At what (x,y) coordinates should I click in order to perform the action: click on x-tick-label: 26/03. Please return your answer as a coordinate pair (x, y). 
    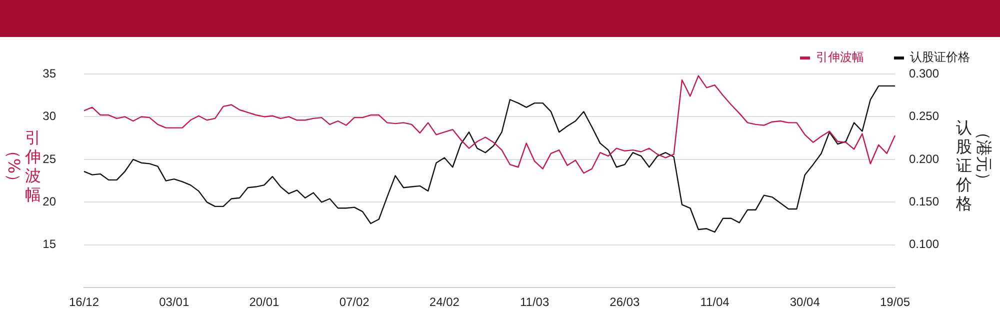
    Looking at the image, I should click on (625, 302).